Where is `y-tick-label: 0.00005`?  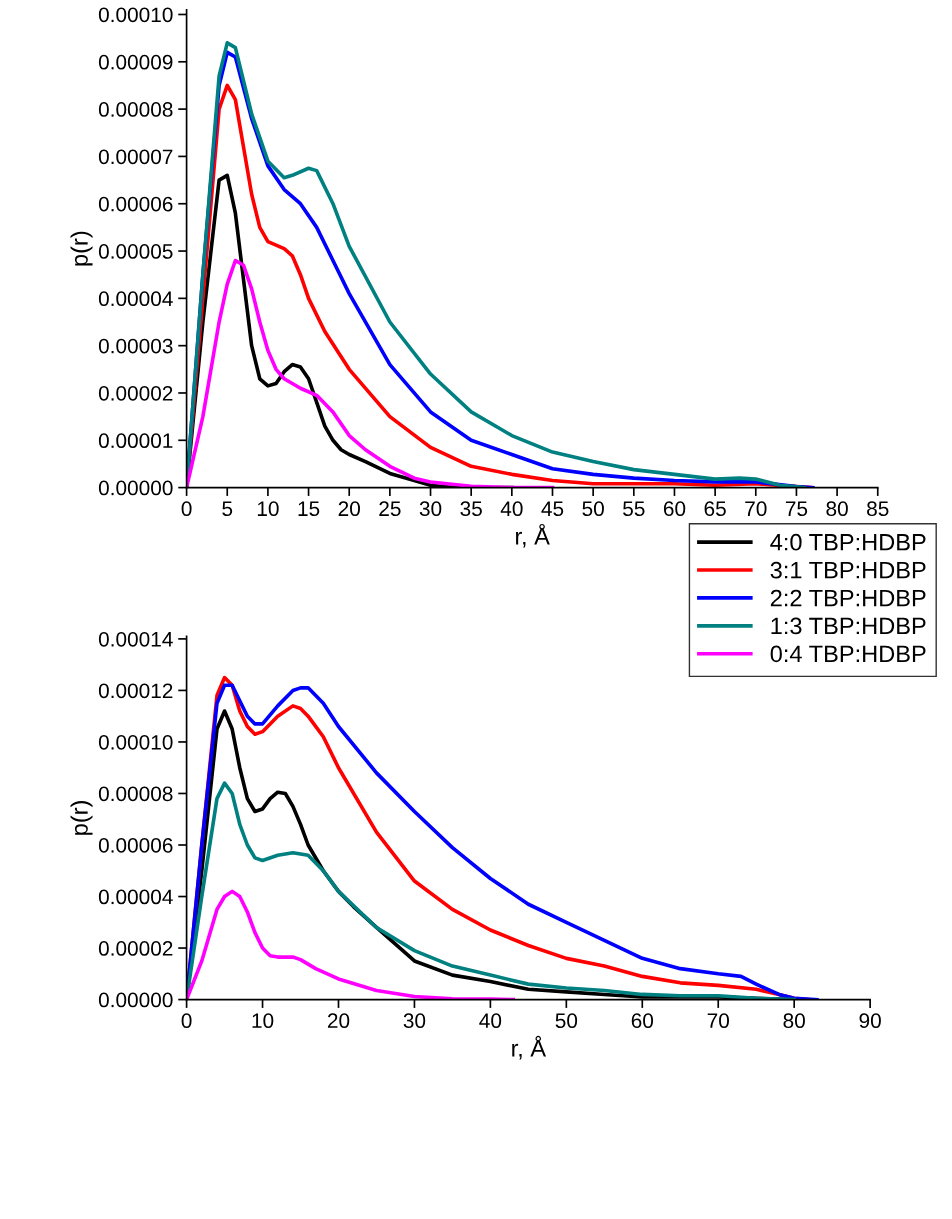
y-tick-label: 0.00005 is located at coordinates (135, 251).